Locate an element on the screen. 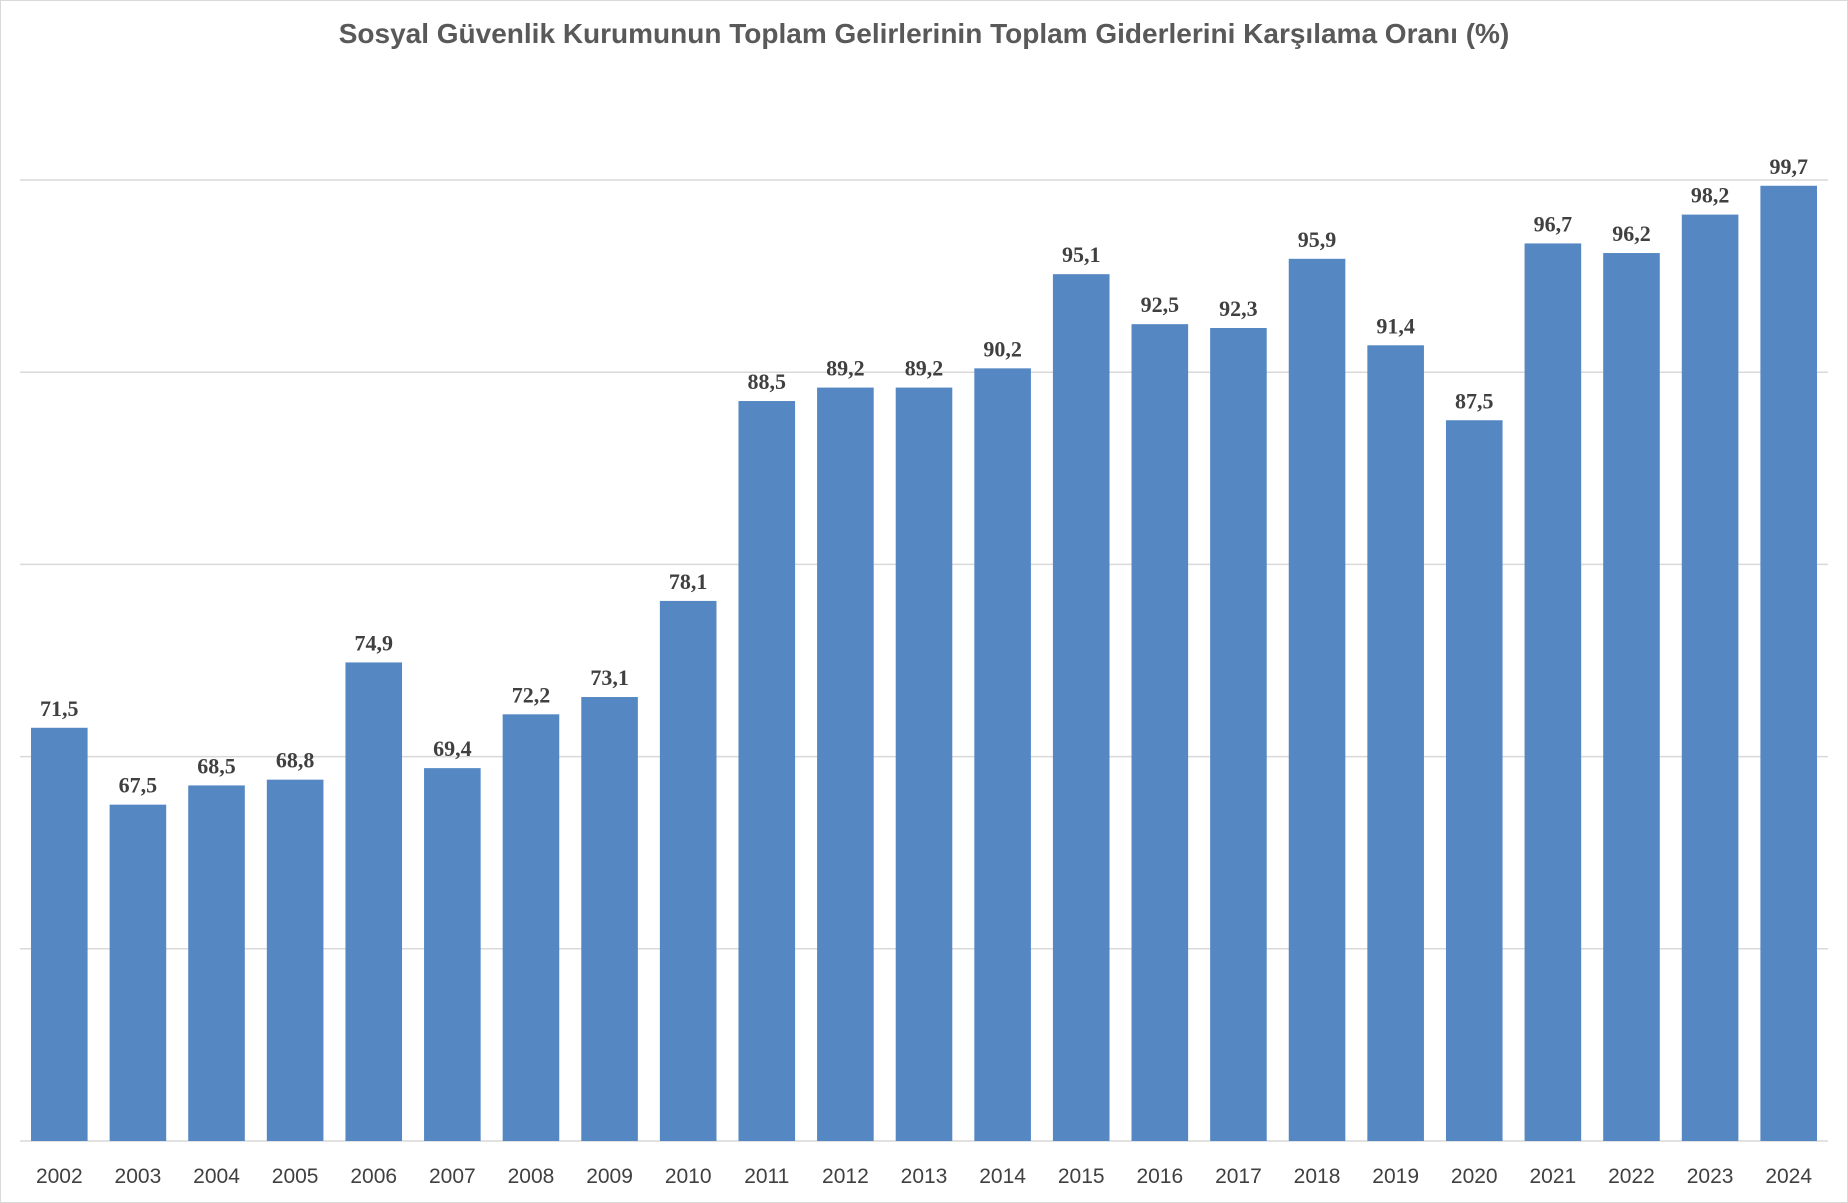 This screenshot has width=1848, height=1203. data-label-2007: 69,4 is located at coordinates (452, 748).